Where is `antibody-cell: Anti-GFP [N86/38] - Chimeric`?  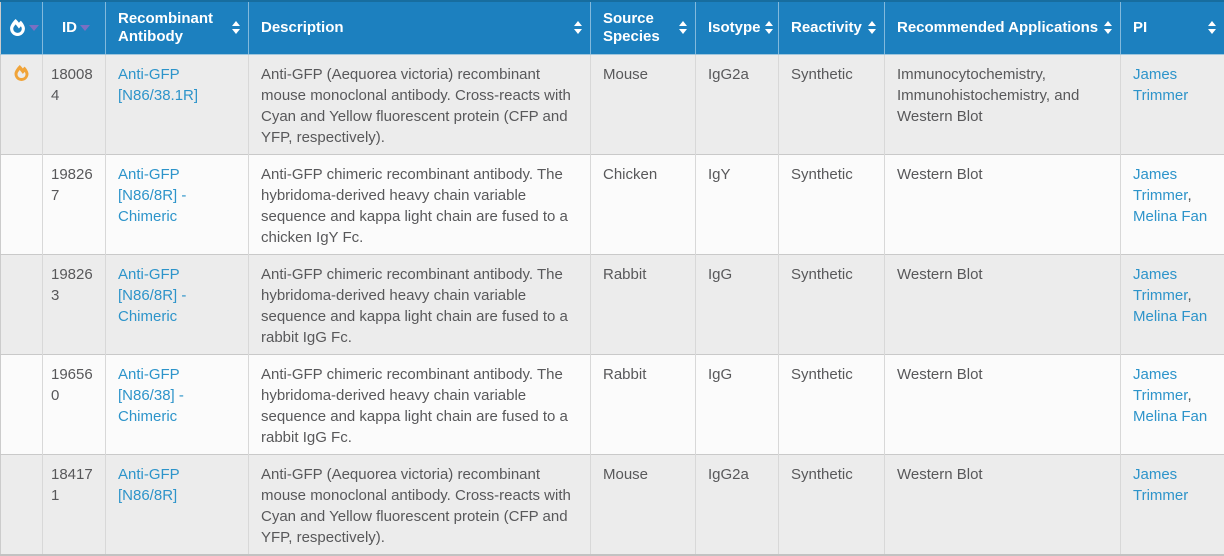
antibody-cell: Anti-GFP [N86/38] - Chimeric is located at coordinates (177, 404).